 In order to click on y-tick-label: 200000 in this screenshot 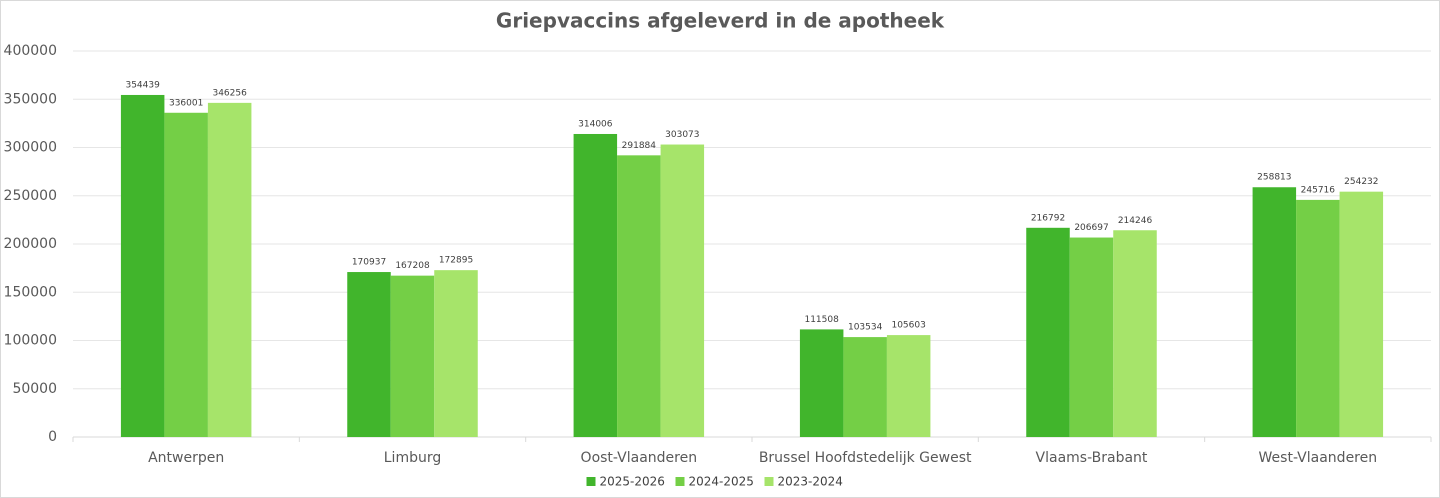, I will do `click(30, 244)`.